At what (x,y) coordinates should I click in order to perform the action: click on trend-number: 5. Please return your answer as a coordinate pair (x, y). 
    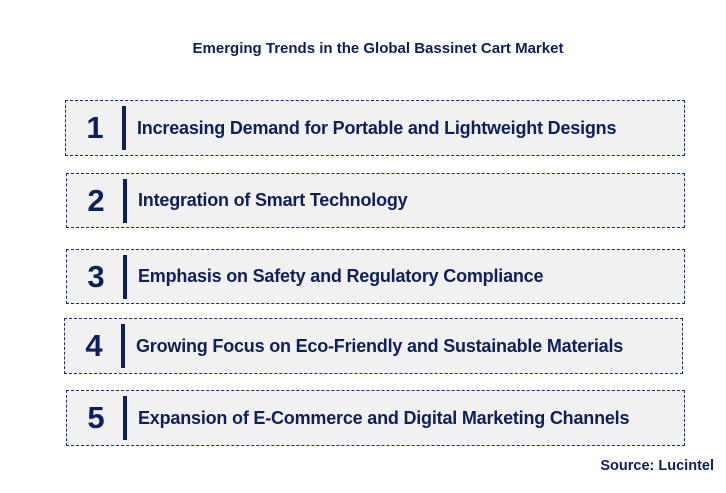
    Looking at the image, I should click on (96, 417).